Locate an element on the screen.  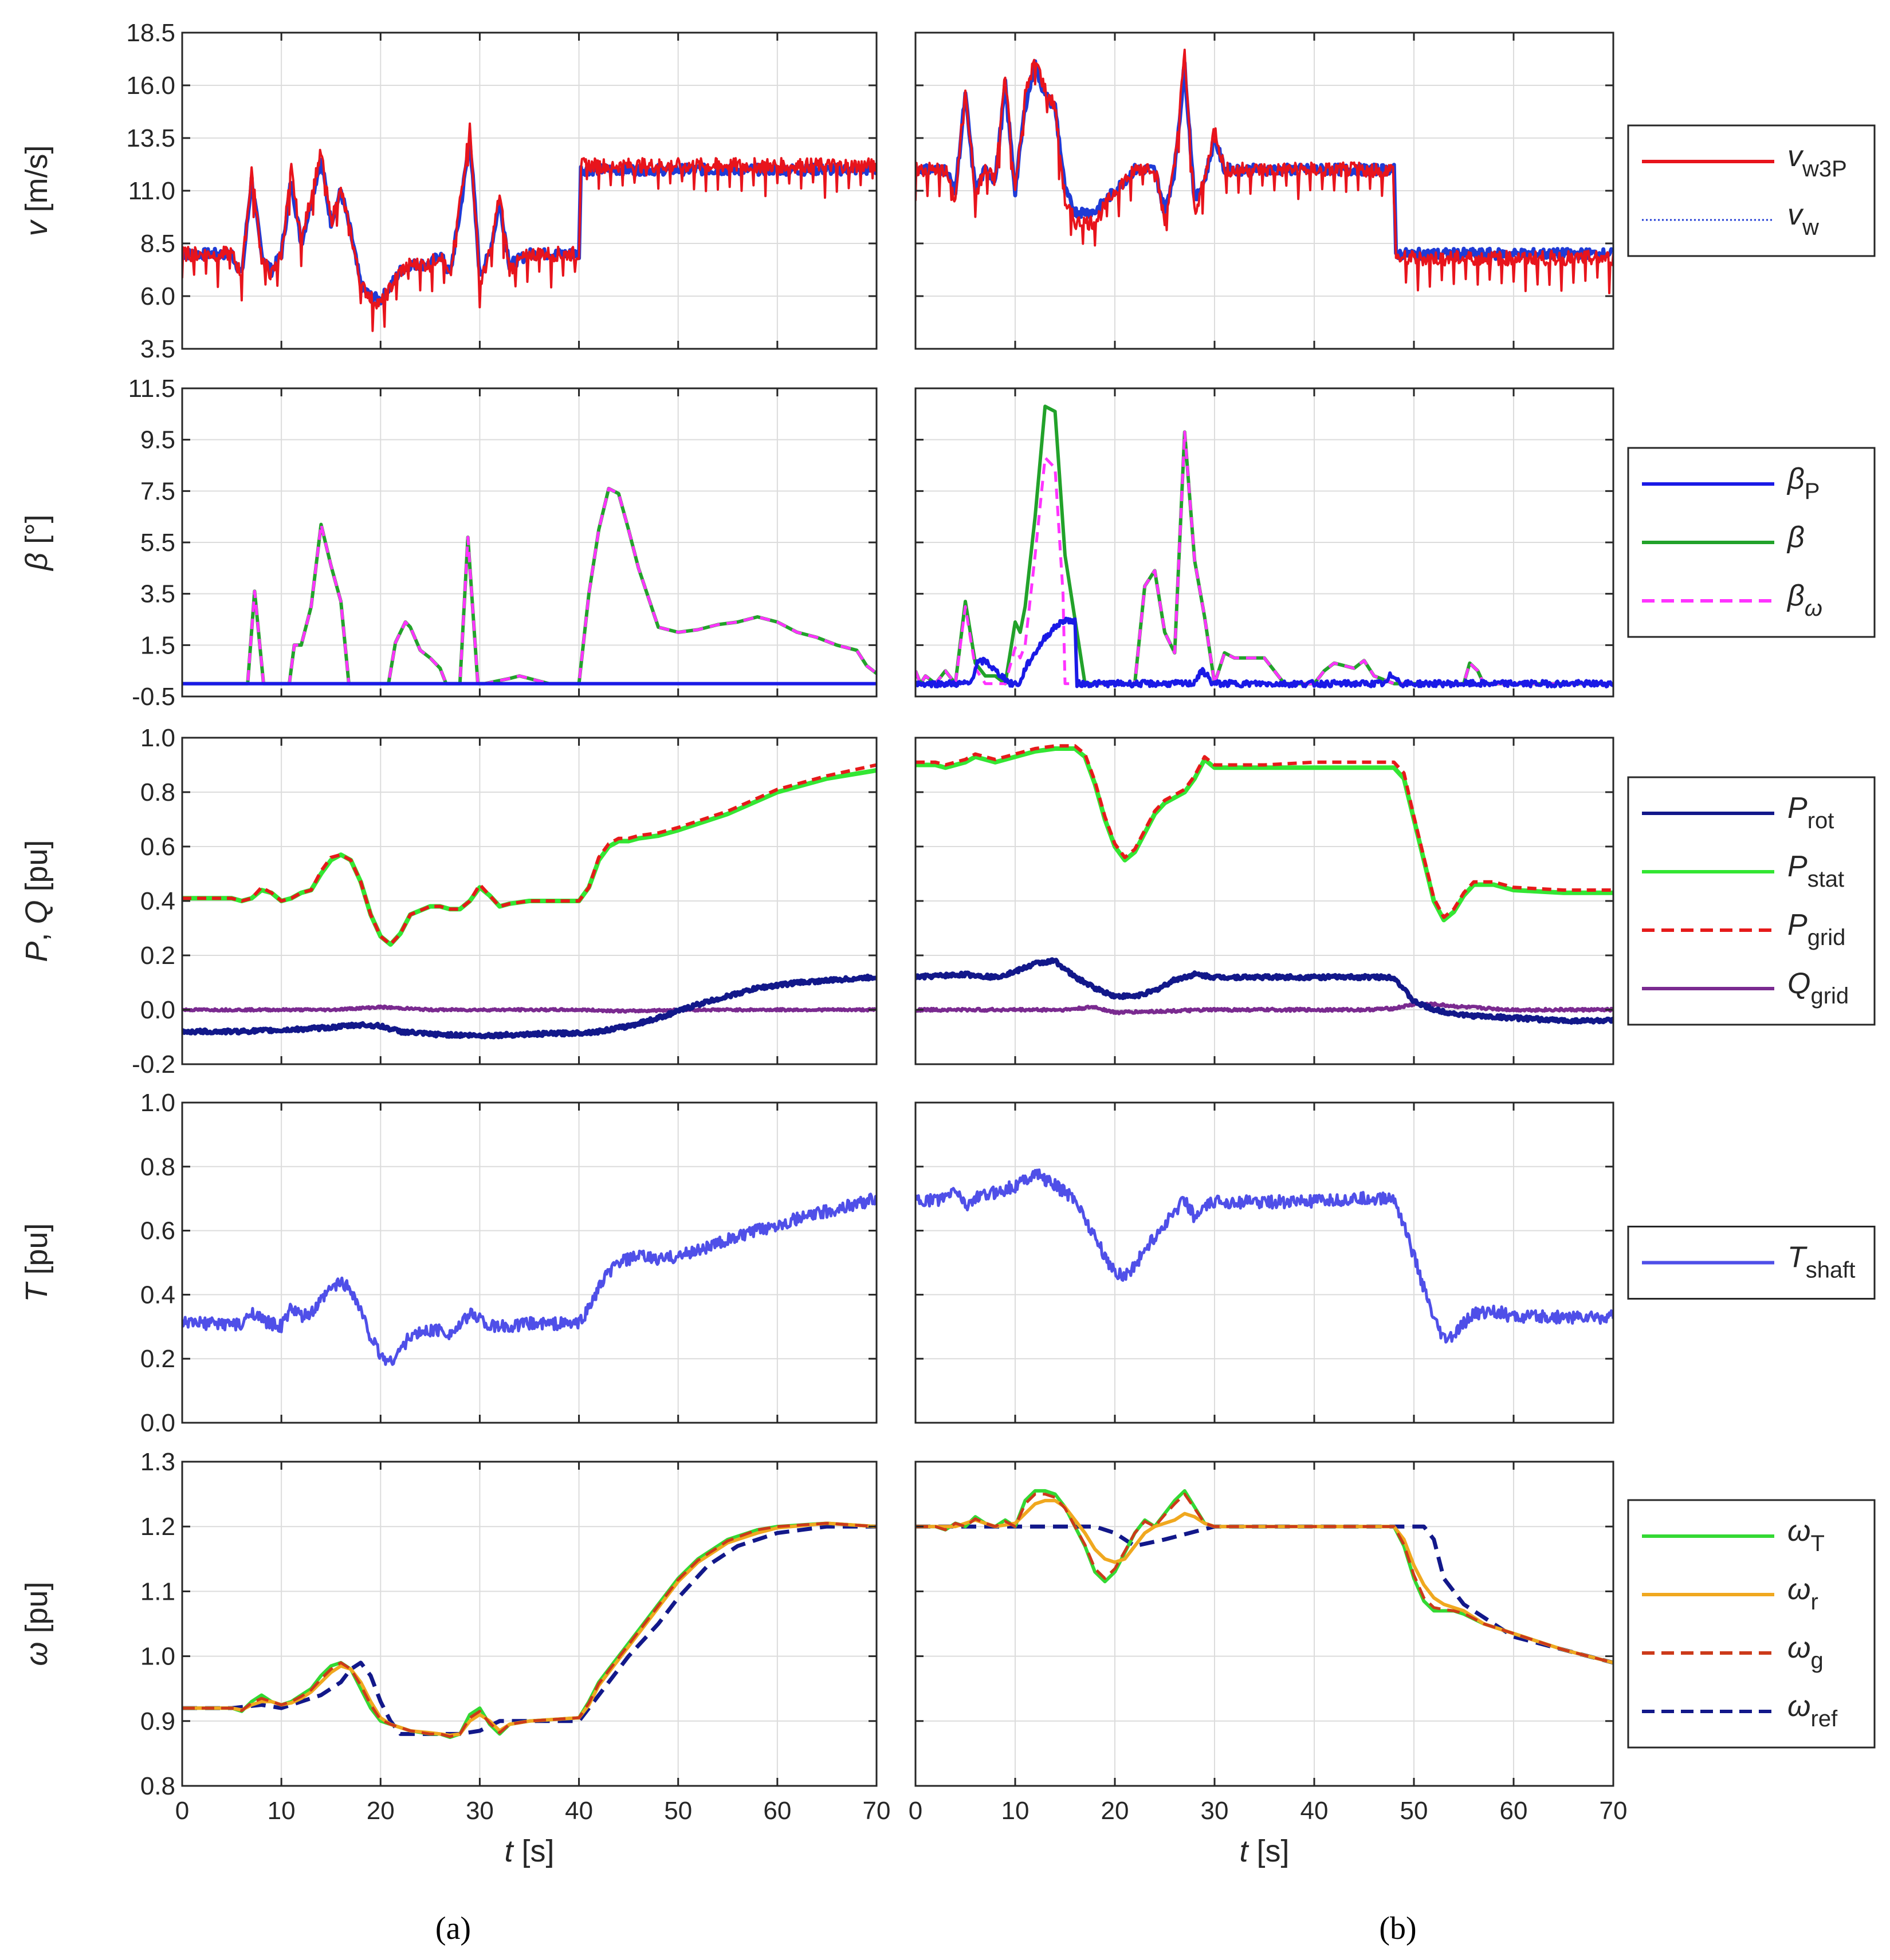
y-axis-label-omega: ω [pu] is located at coordinates (36, 1623).